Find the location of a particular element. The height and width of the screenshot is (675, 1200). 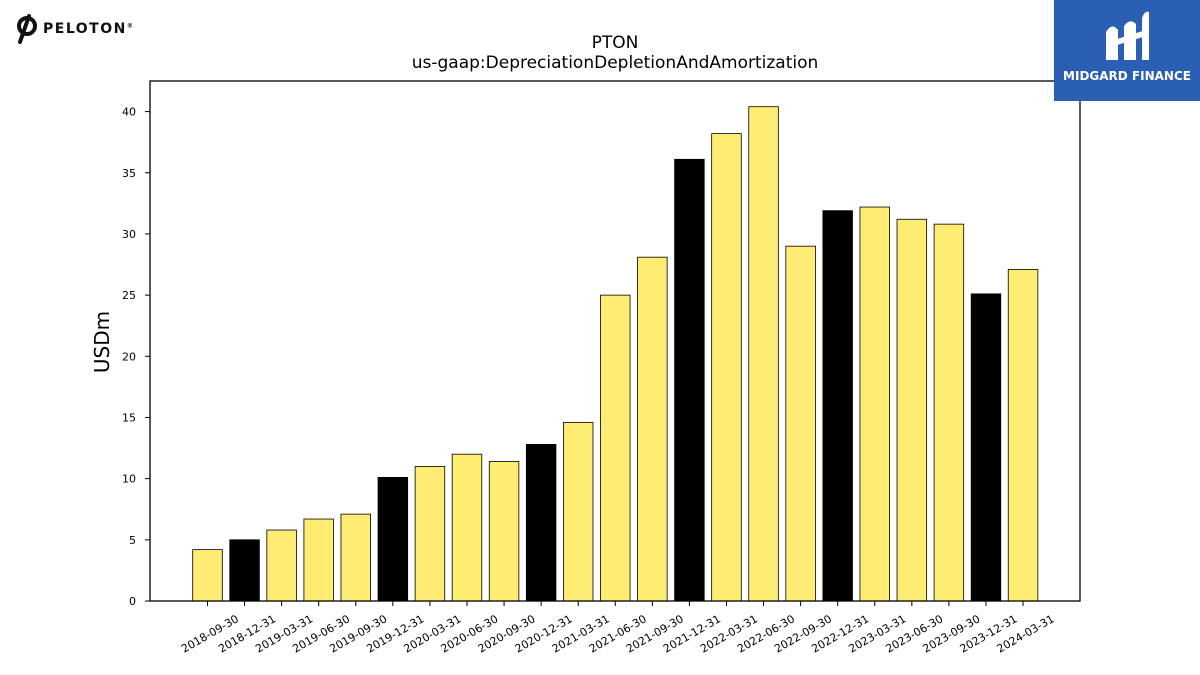

y-axis: 0 5 10 15 20 25 30 35 40 is located at coordinates (136, 357).